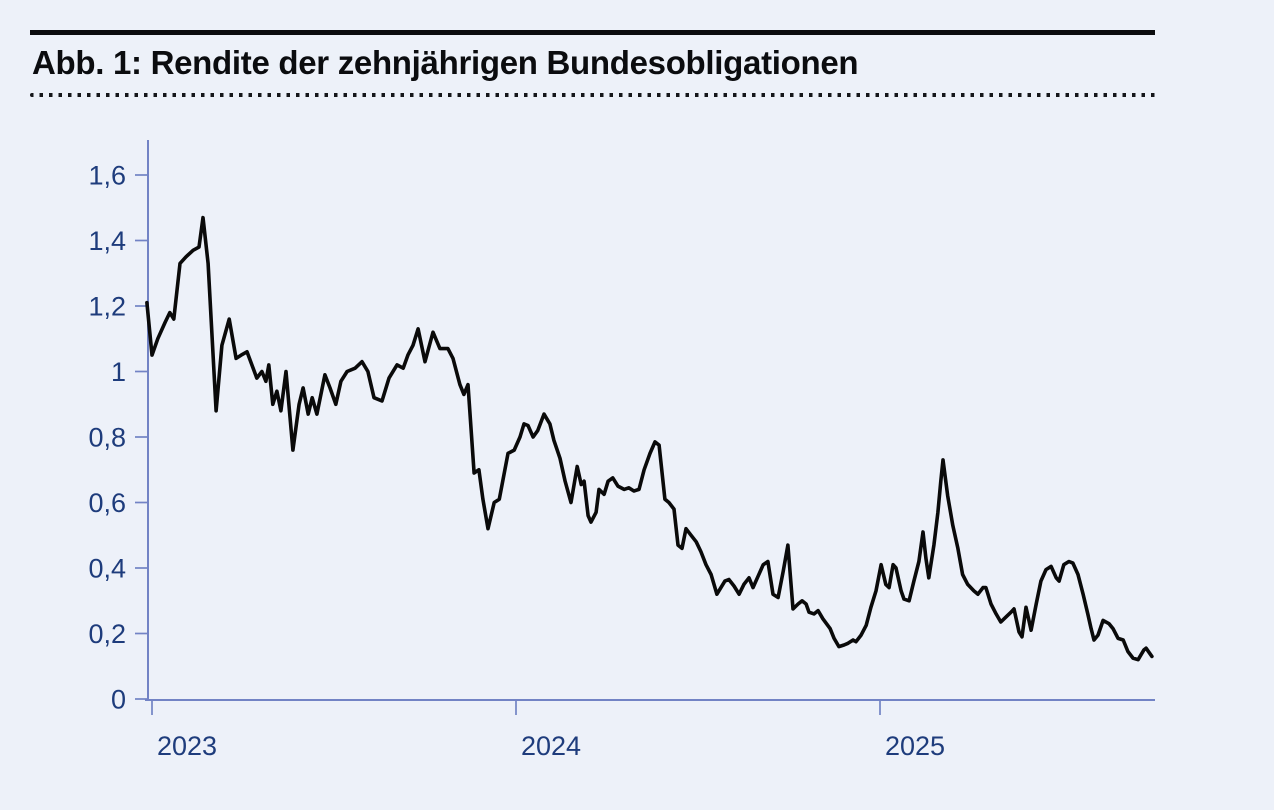 The image size is (1274, 810). Describe the element at coordinates (107, 634) in the screenshot. I see `y-tick-label: 0,2` at that location.